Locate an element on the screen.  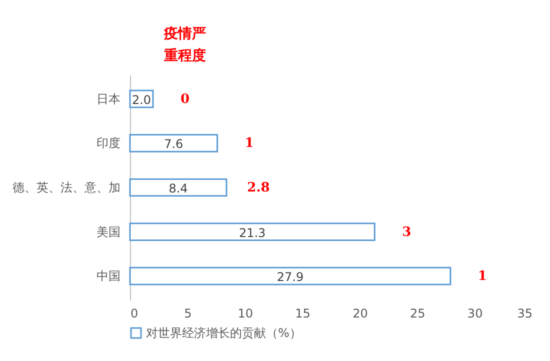
legend-label: 对世界经济增长的贡献（%） is located at coordinates (224, 333).